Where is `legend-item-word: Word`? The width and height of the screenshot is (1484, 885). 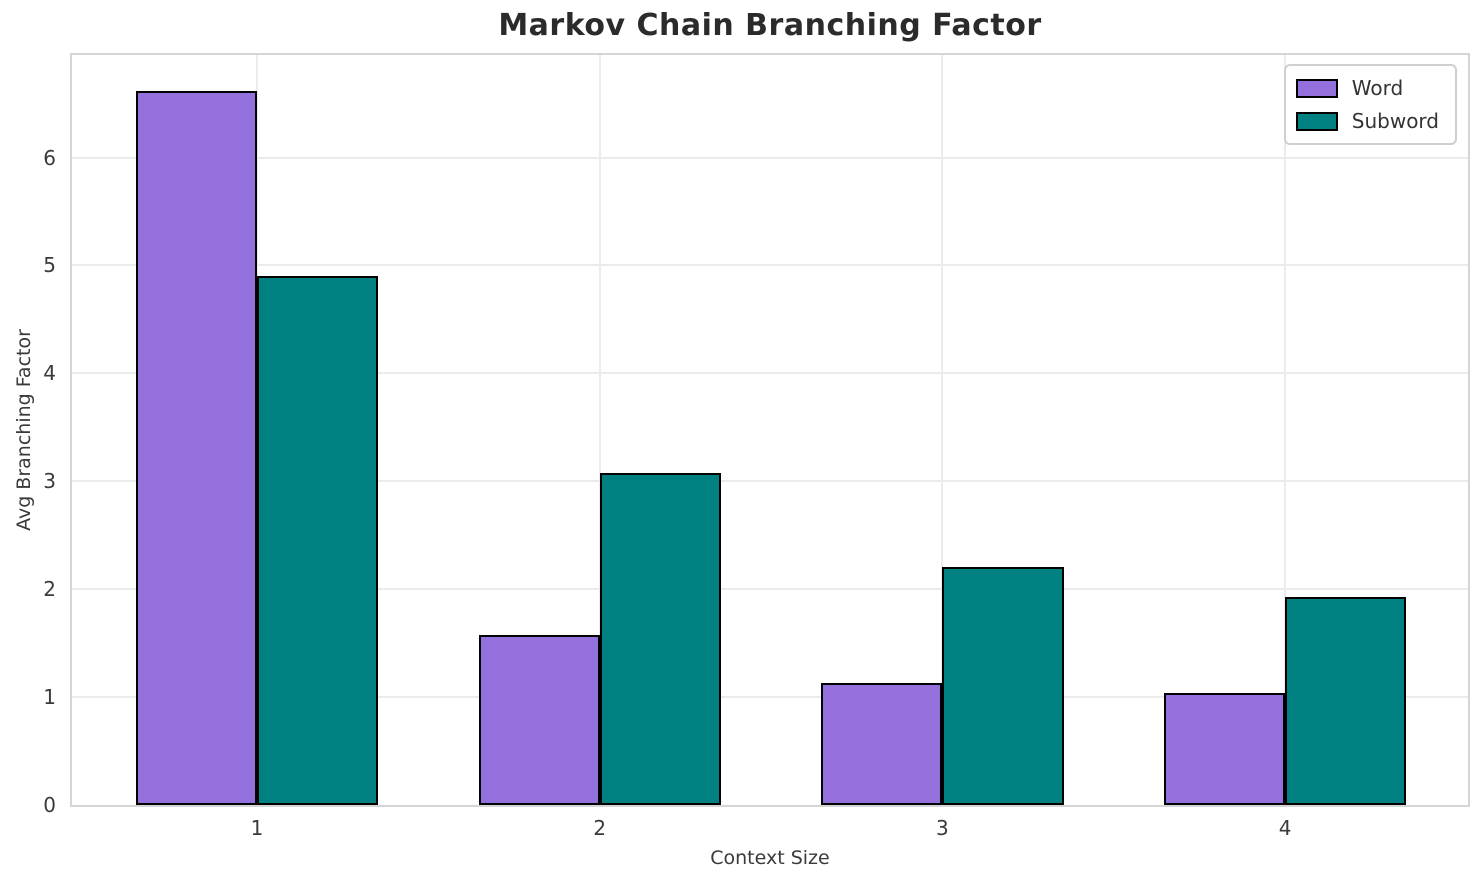 legend-item-word: Word is located at coordinates (1367, 88).